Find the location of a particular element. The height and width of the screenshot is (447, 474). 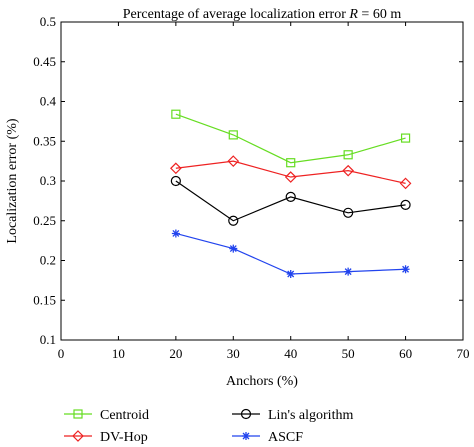

legend-label: ASCF is located at coordinates (285, 437).